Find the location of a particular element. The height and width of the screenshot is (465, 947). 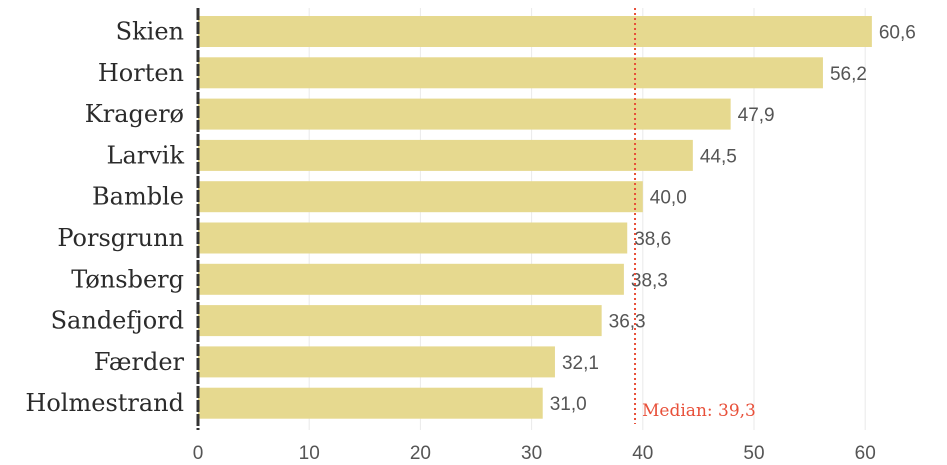

bar-bamble is located at coordinates (420, 197).